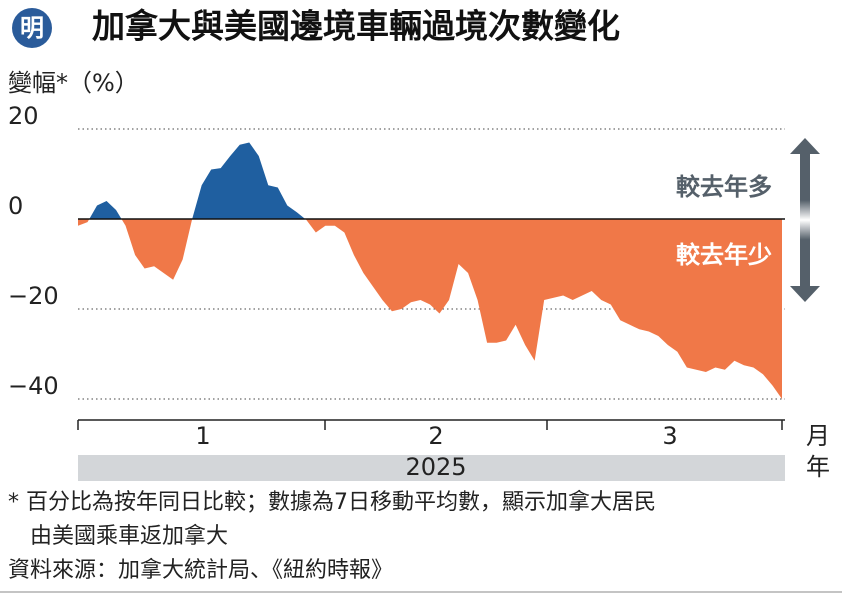 The image size is (842, 595). Describe the element at coordinates (430, 180) in the screenshot. I see `area-positive` at that location.